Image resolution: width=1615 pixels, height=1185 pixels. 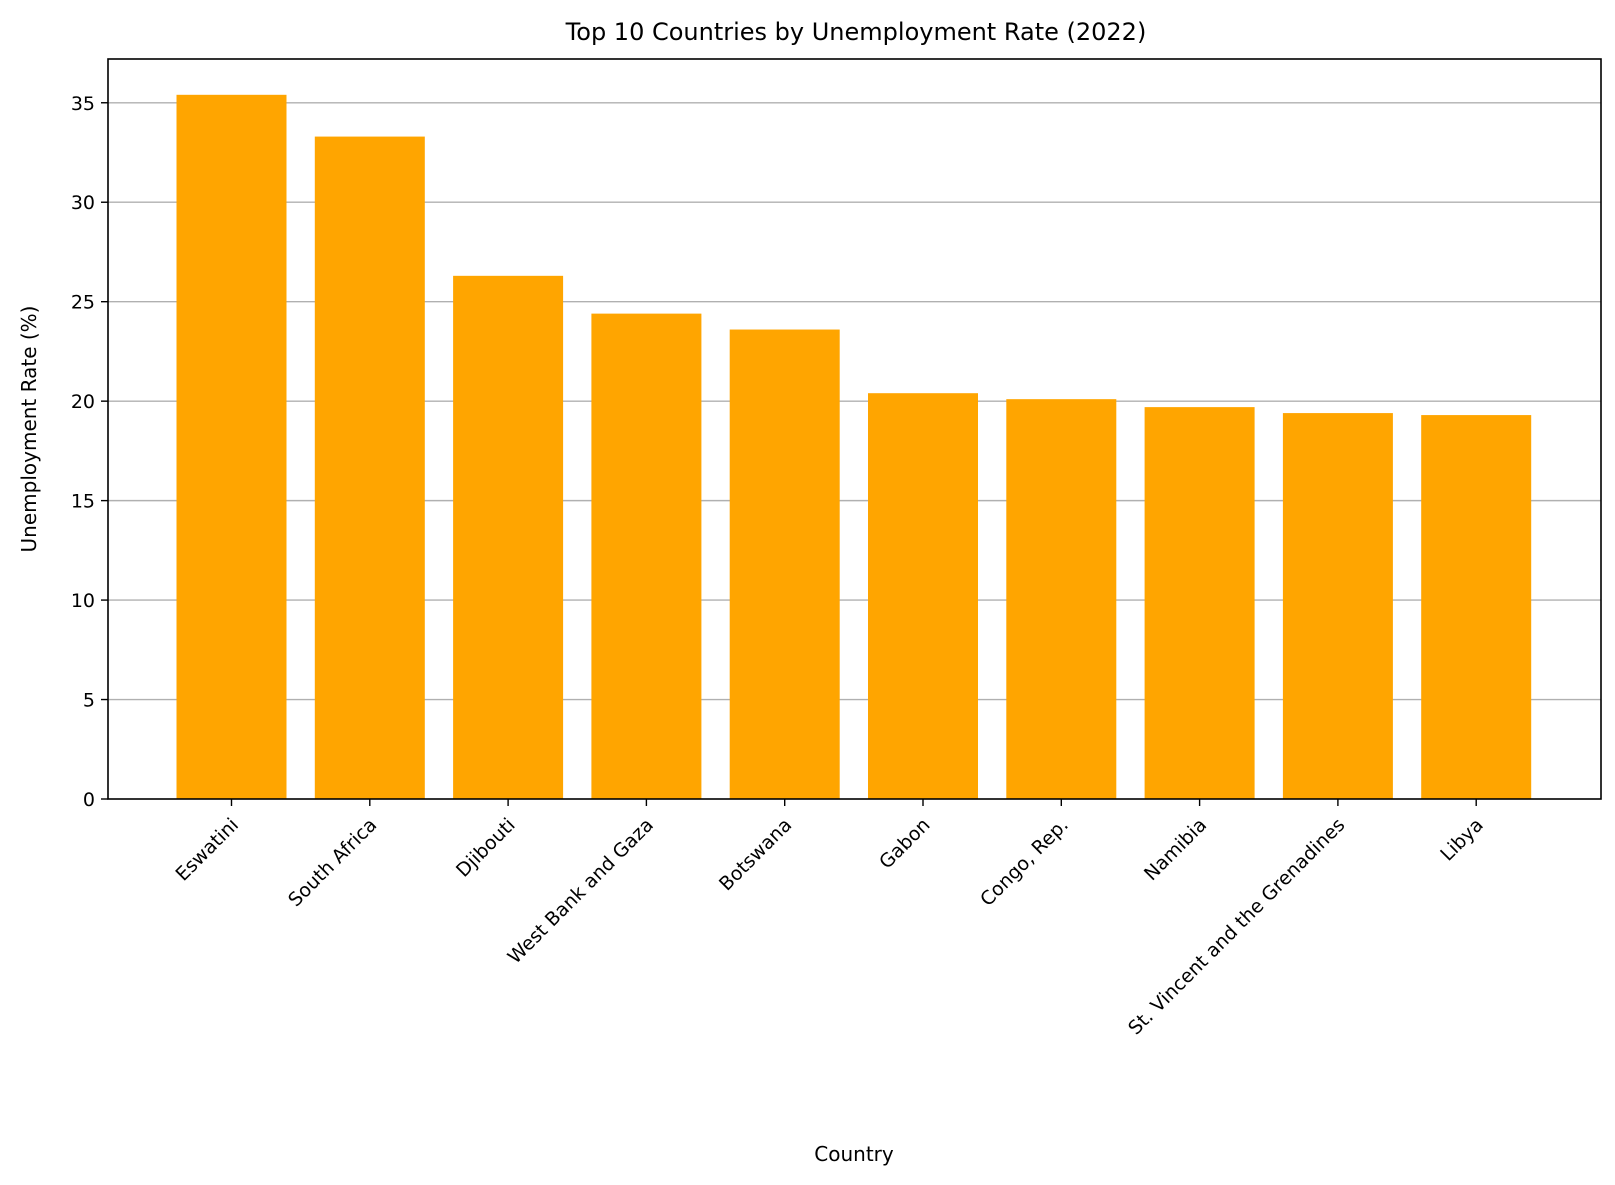 I want to click on x-tick-label: Botswana, so click(x=755, y=854).